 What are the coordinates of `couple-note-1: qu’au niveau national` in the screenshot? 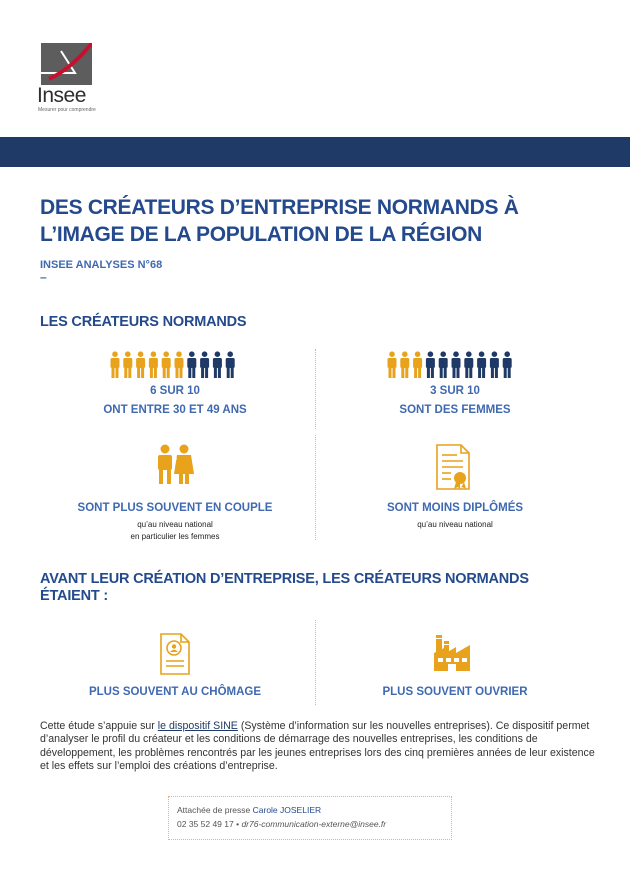 It's located at (175, 524).